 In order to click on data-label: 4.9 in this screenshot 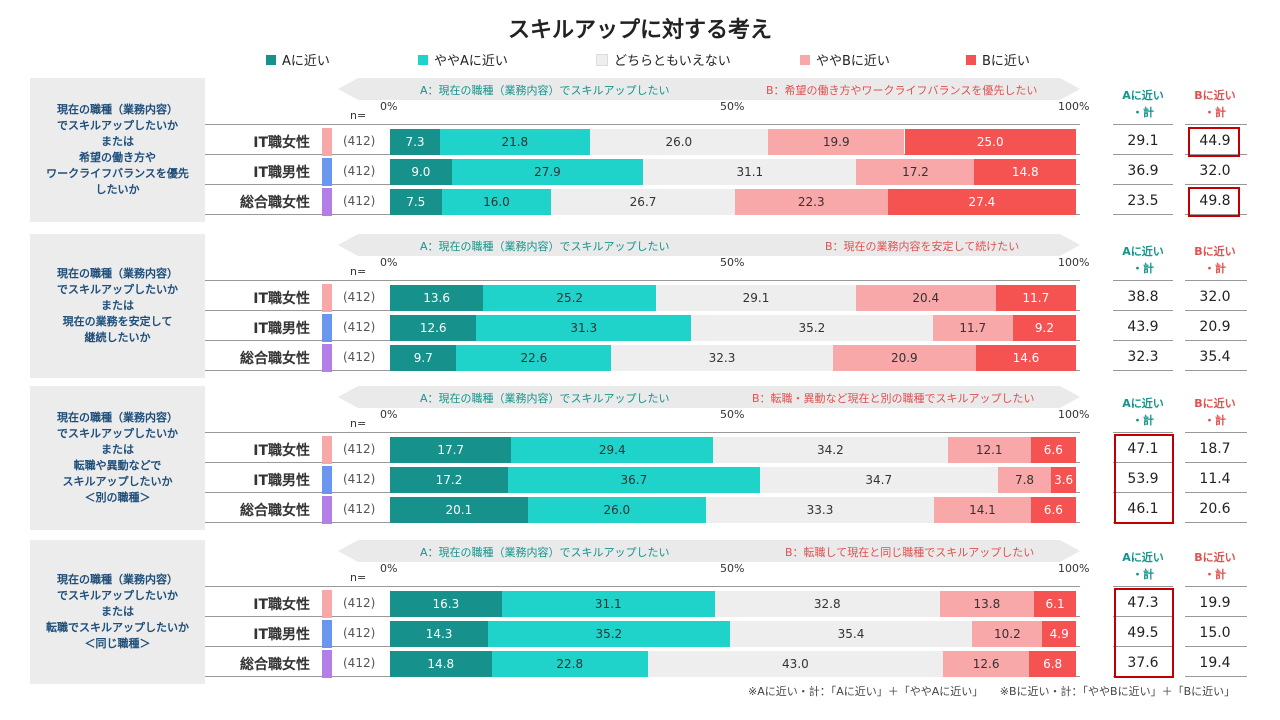, I will do `click(1059, 634)`.